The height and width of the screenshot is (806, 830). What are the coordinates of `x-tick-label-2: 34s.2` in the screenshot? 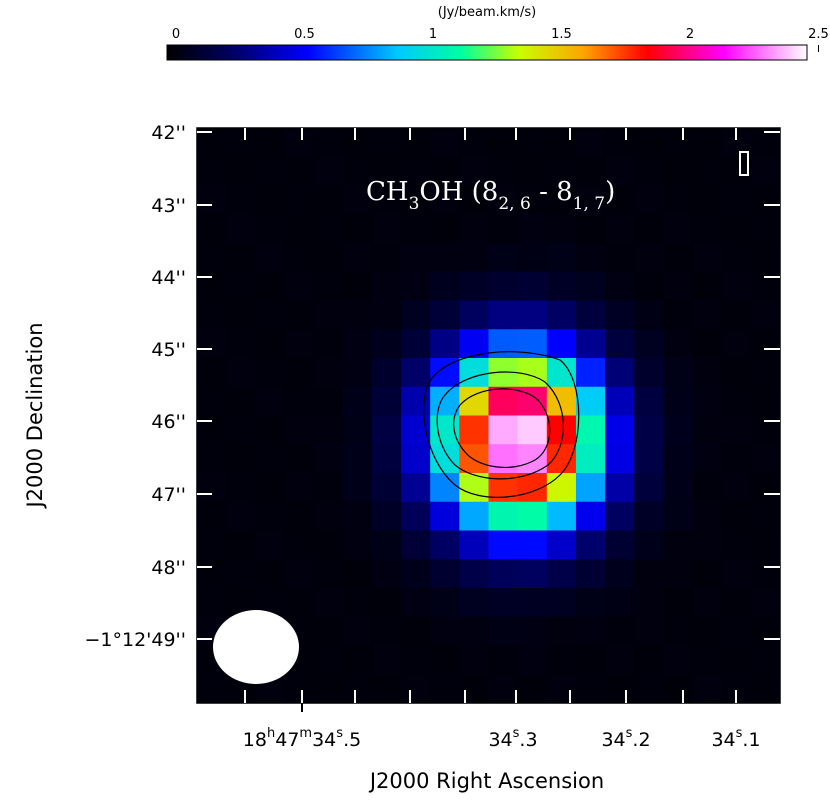 It's located at (625, 738).